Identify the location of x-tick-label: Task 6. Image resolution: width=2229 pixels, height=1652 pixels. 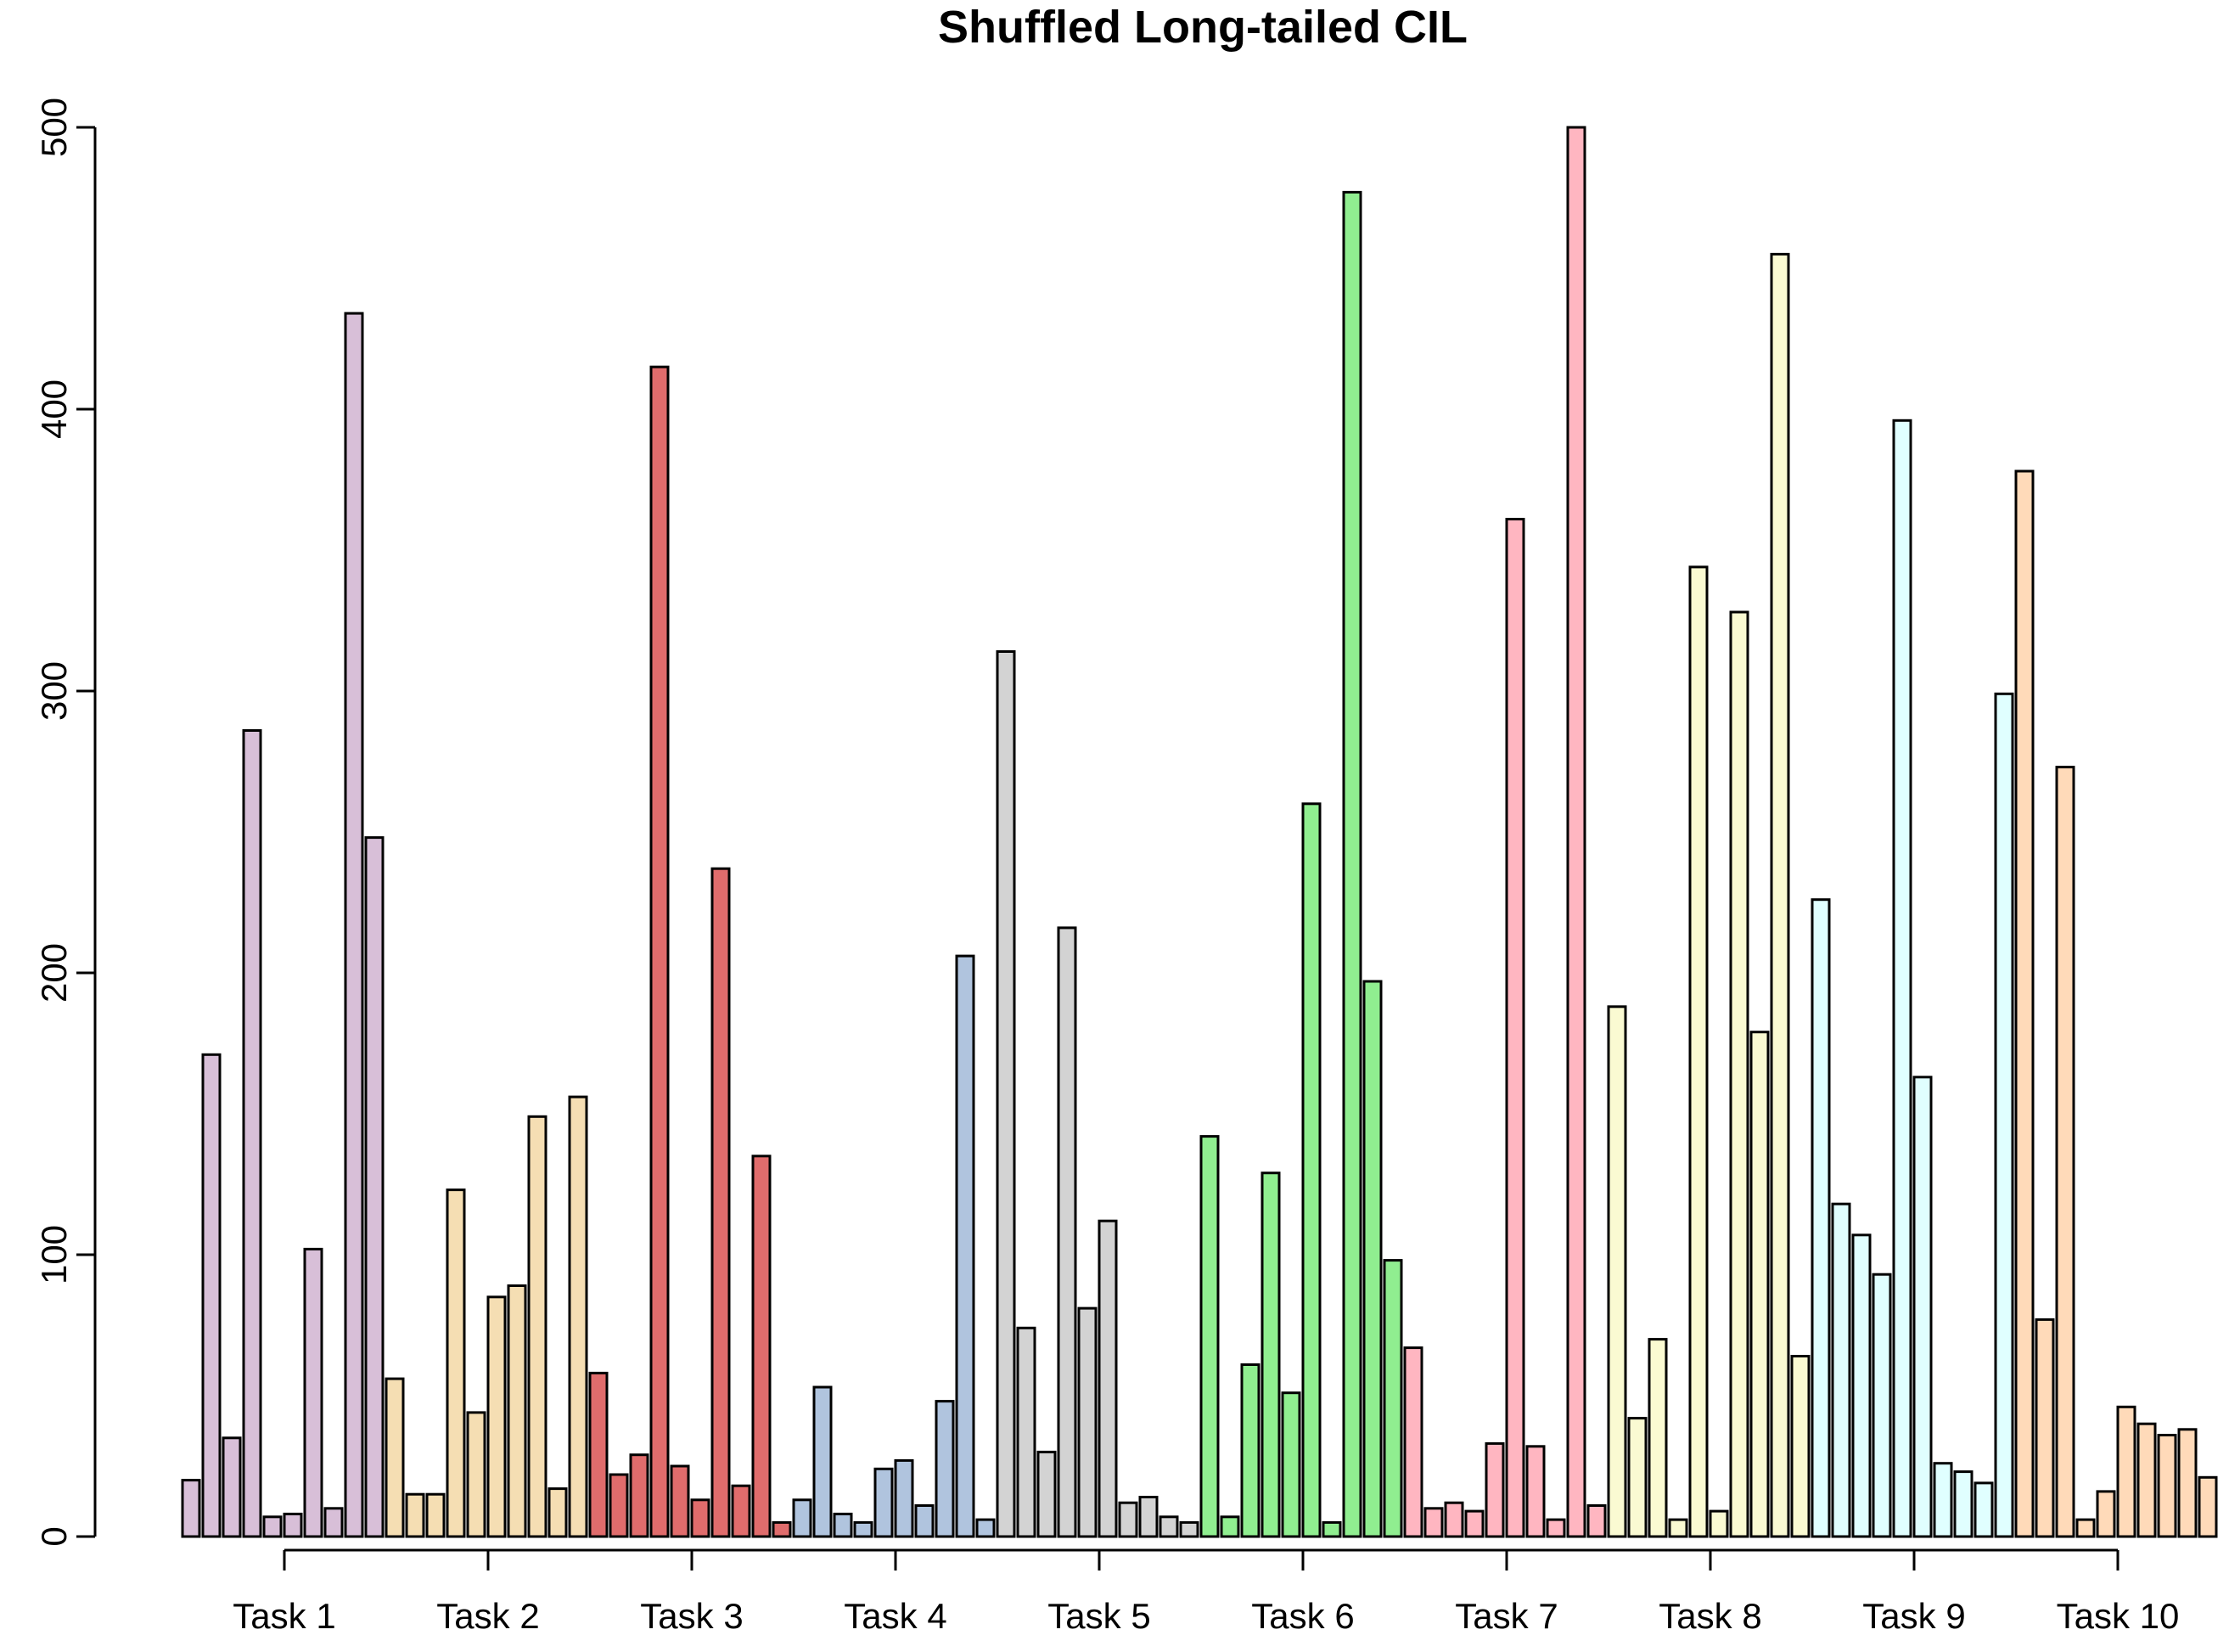
(1302, 1616).